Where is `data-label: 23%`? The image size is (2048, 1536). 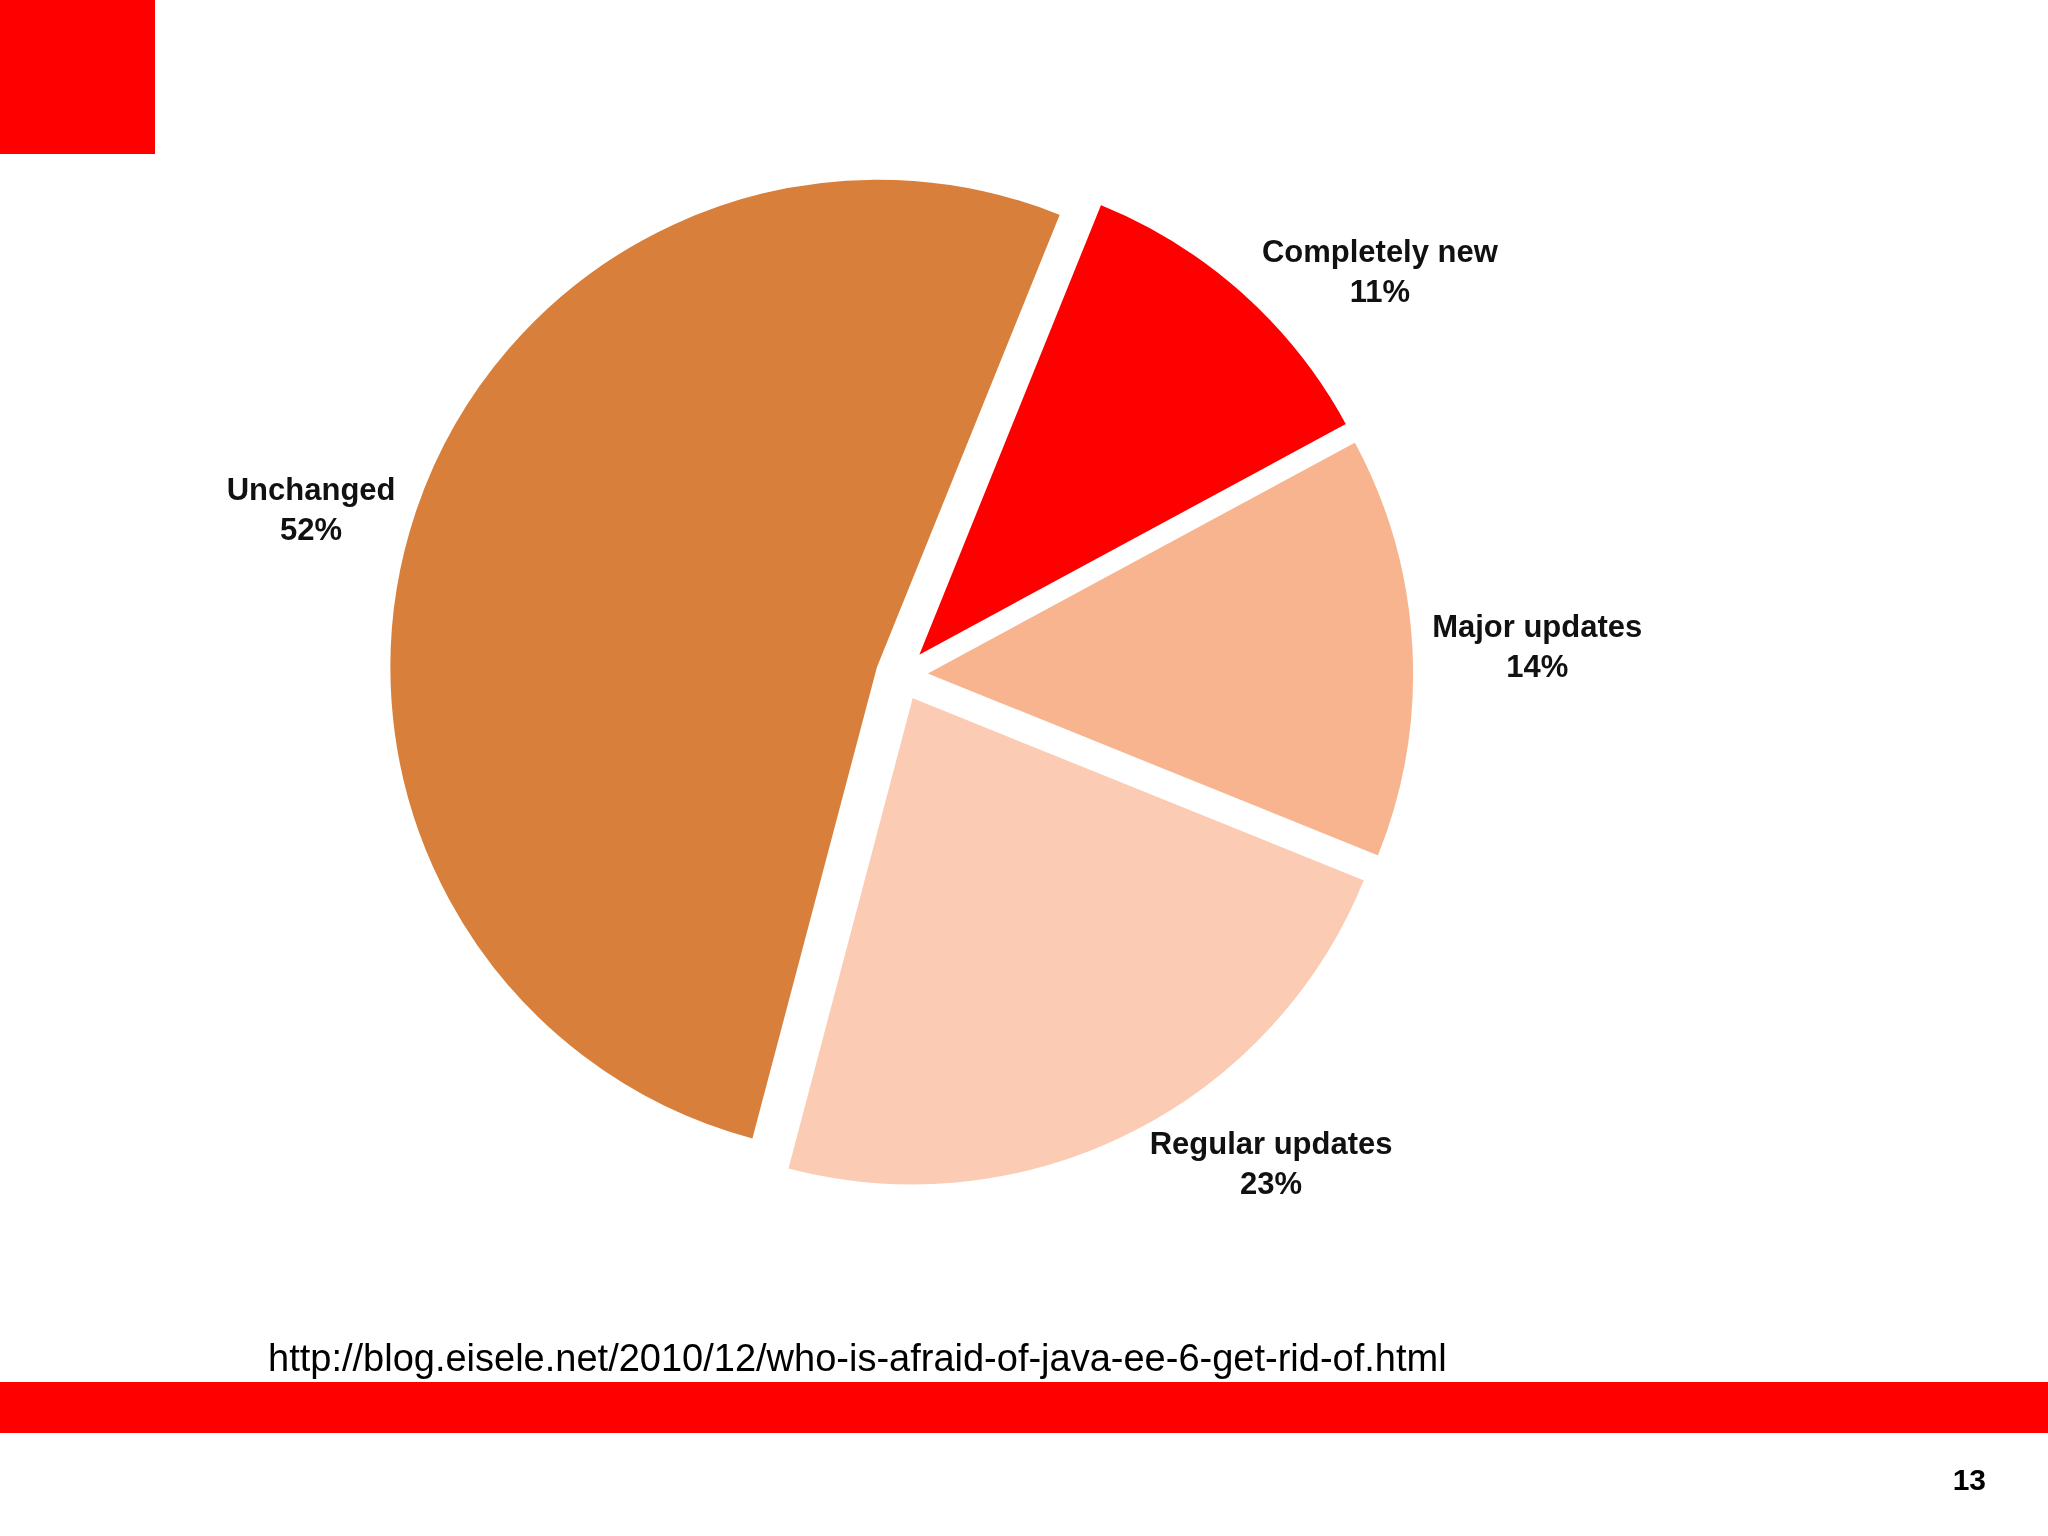 data-label: 23% is located at coordinates (1271, 1184).